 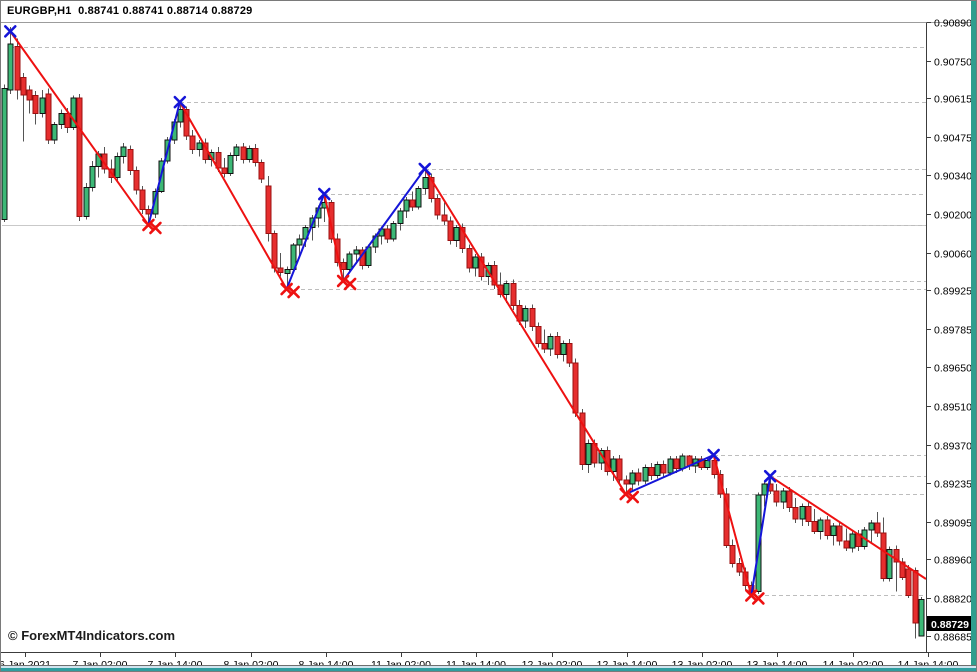 What do you see at coordinates (953, 24) in the screenshot?
I see `price-tick-label: 0.90890` at bounding box center [953, 24].